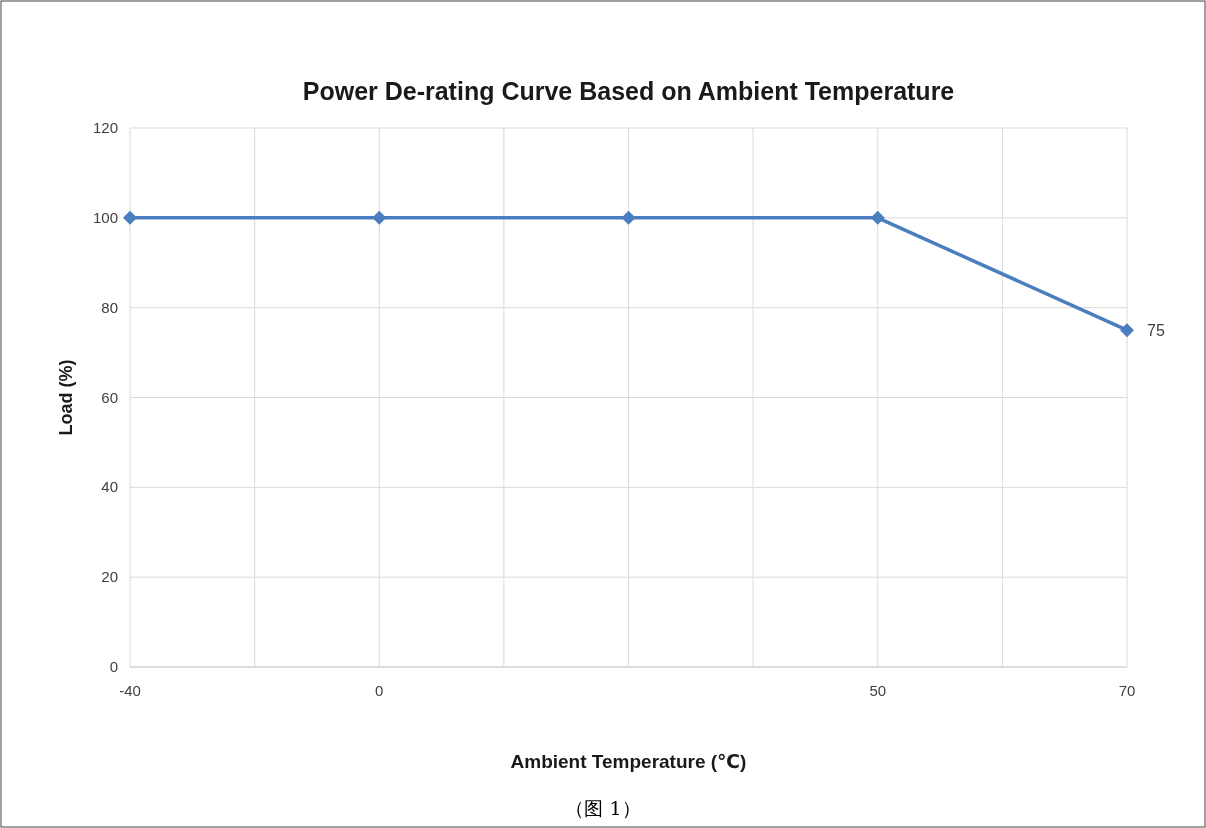 The height and width of the screenshot is (828, 1206). What do you see at coordinates (1156, 331) in the screenshot?
I see `data-label: 75` at bounding box center [1156, 331].